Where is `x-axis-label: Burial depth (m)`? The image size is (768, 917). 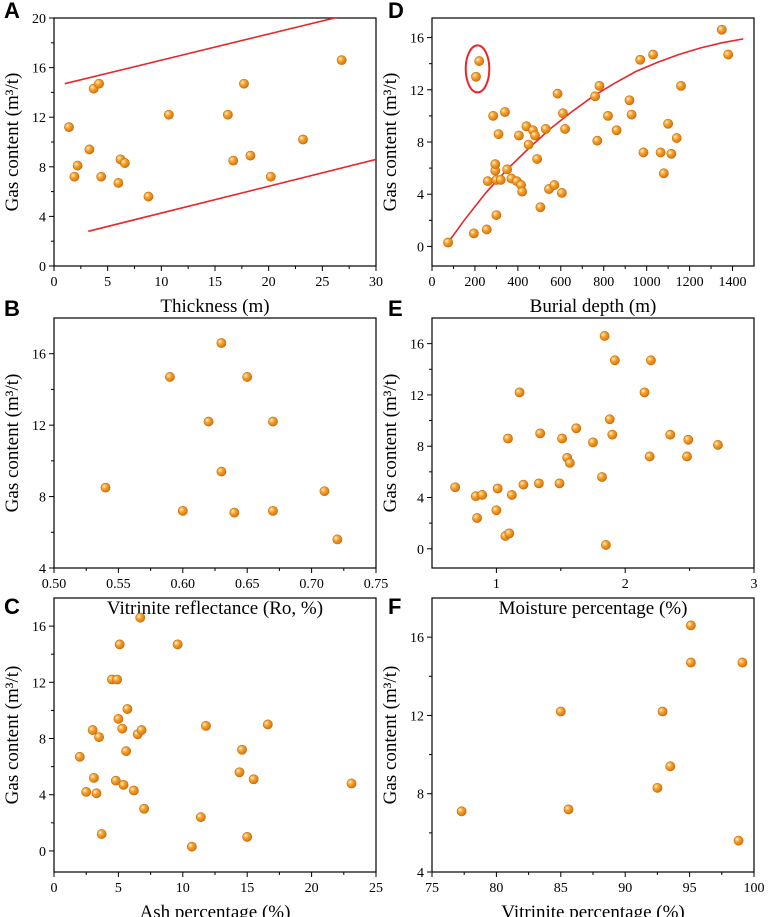 x-axis-label: Burial depth (m) is located at coordinates (593, 306).